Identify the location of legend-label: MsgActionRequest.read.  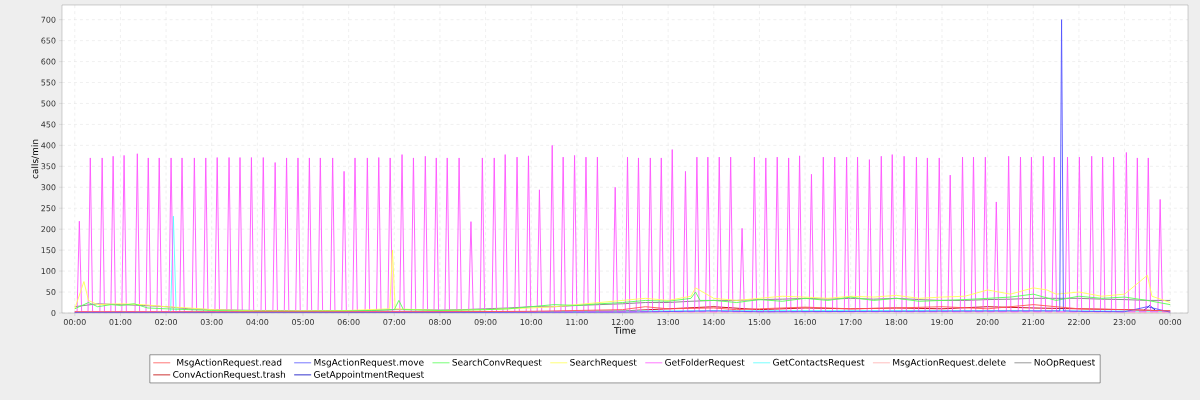
(229, 363).